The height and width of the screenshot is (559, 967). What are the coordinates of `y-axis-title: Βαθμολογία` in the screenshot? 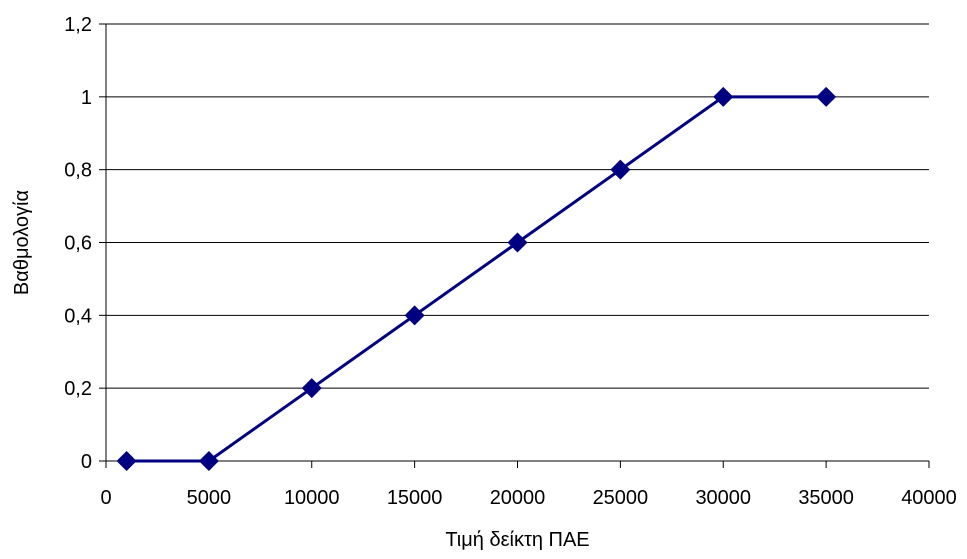 It's located at (22, 242).